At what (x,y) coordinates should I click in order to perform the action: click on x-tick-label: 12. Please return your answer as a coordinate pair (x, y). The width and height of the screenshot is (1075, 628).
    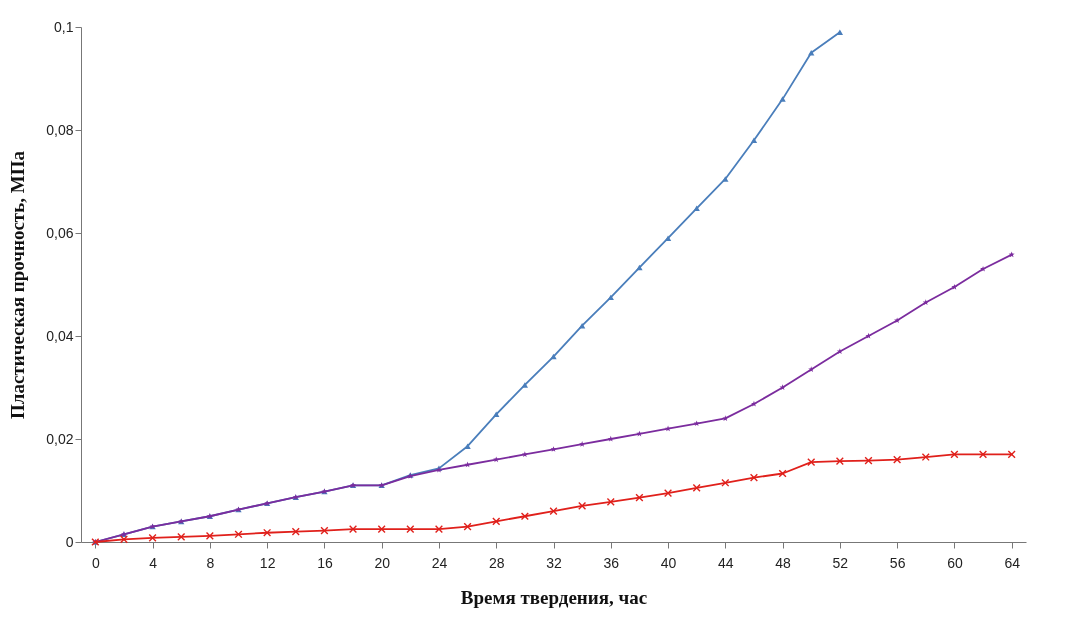
    Looking at the image, I should click on (267, 562).